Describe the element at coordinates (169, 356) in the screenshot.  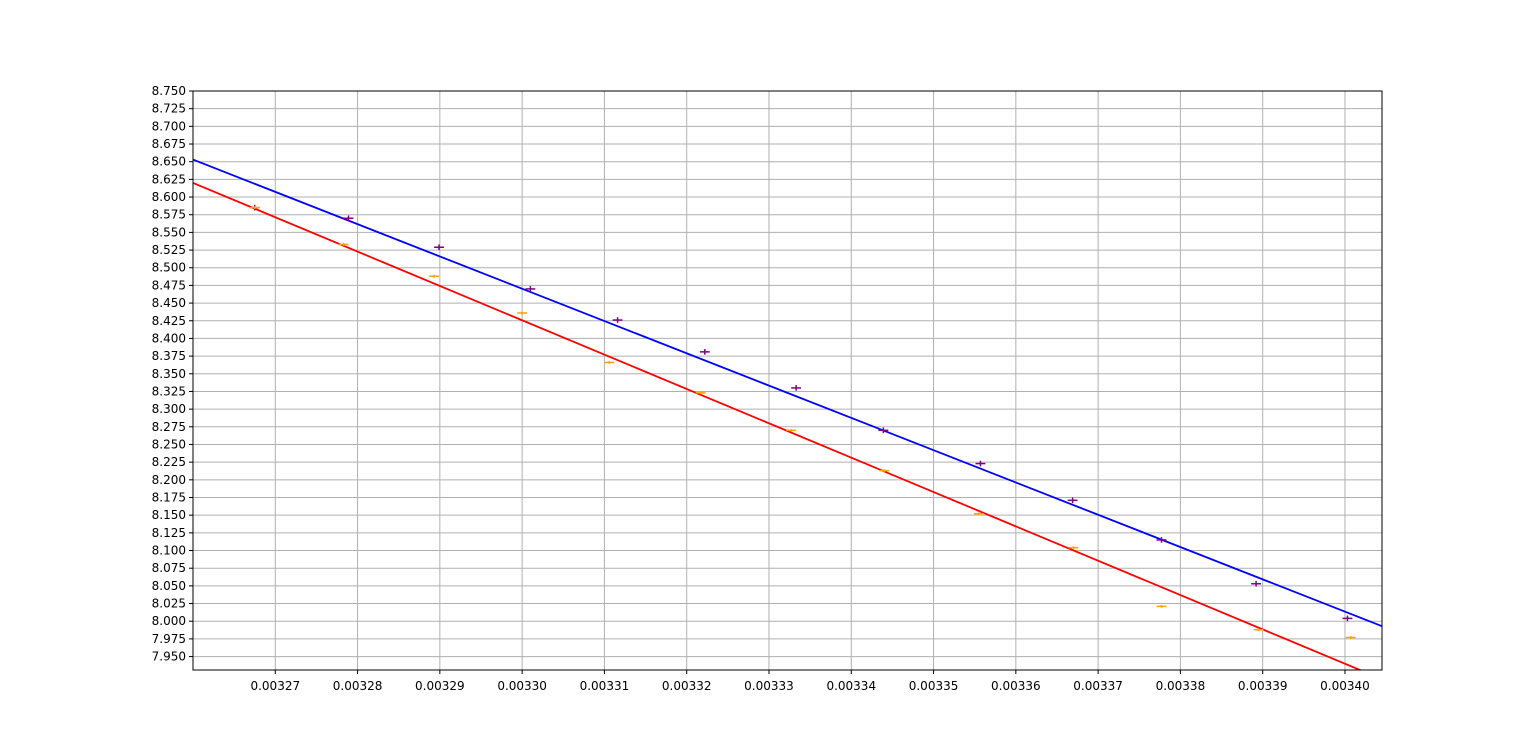
I see `y-tick-label: 8.375` at that location.